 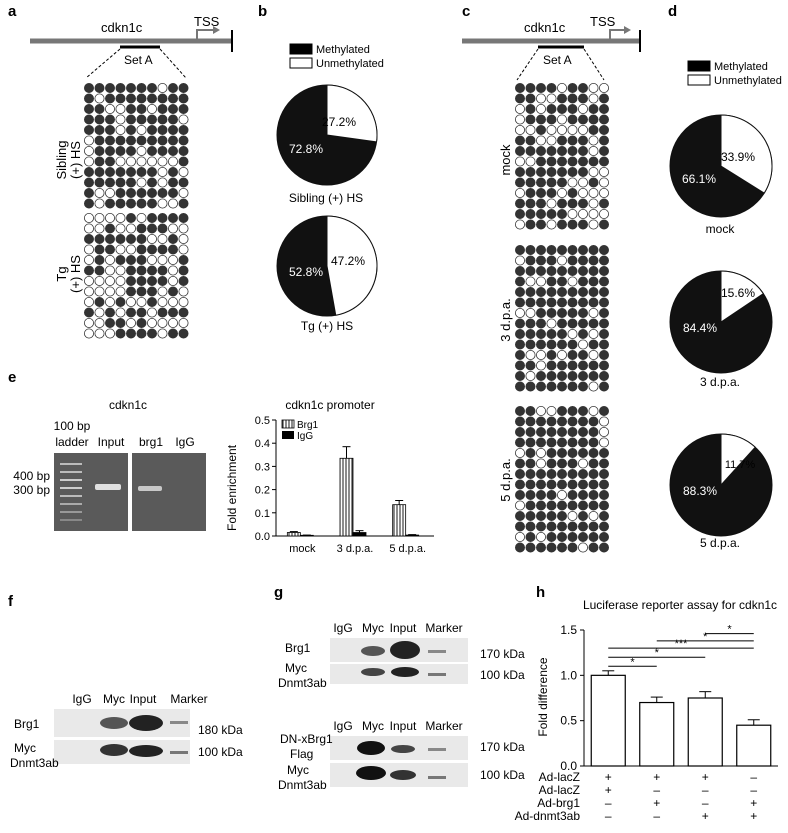 What do you see at coordinates (568, 675) in the screenshot?
I see `y-tick-label: 1.0` at bounding box center [568, 675].